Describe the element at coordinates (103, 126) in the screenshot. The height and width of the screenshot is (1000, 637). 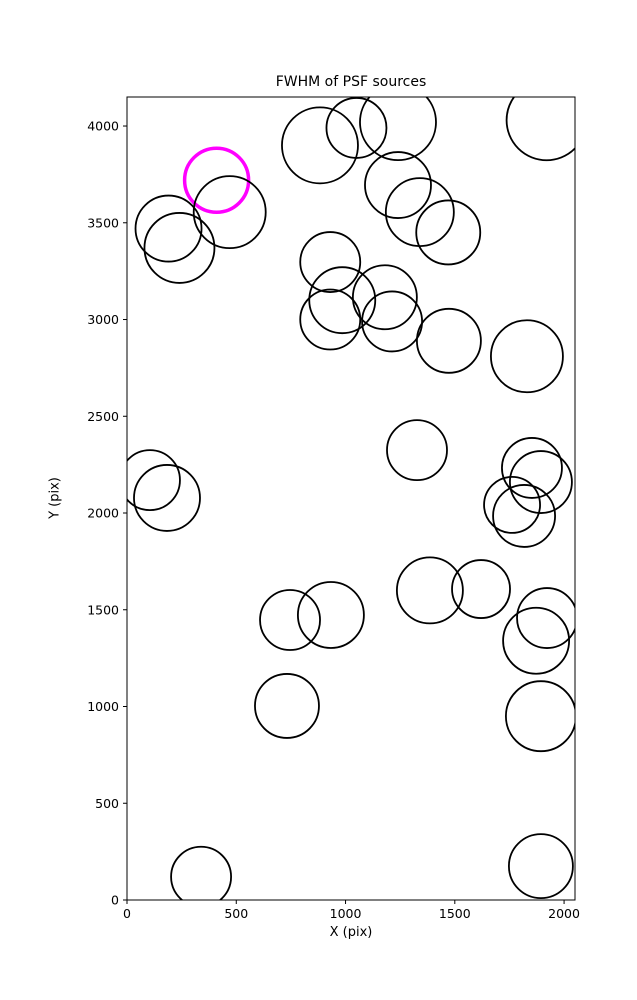
I see `y-tick-label: 4000` at that location.